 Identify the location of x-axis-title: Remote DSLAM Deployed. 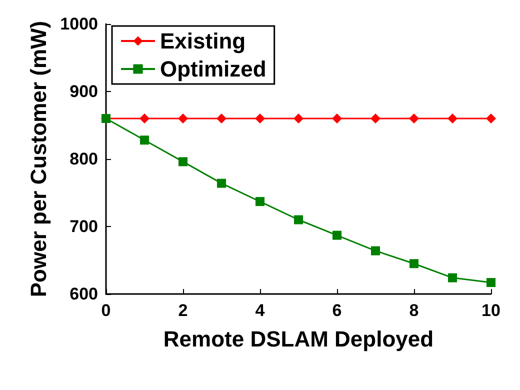
(298, 339).